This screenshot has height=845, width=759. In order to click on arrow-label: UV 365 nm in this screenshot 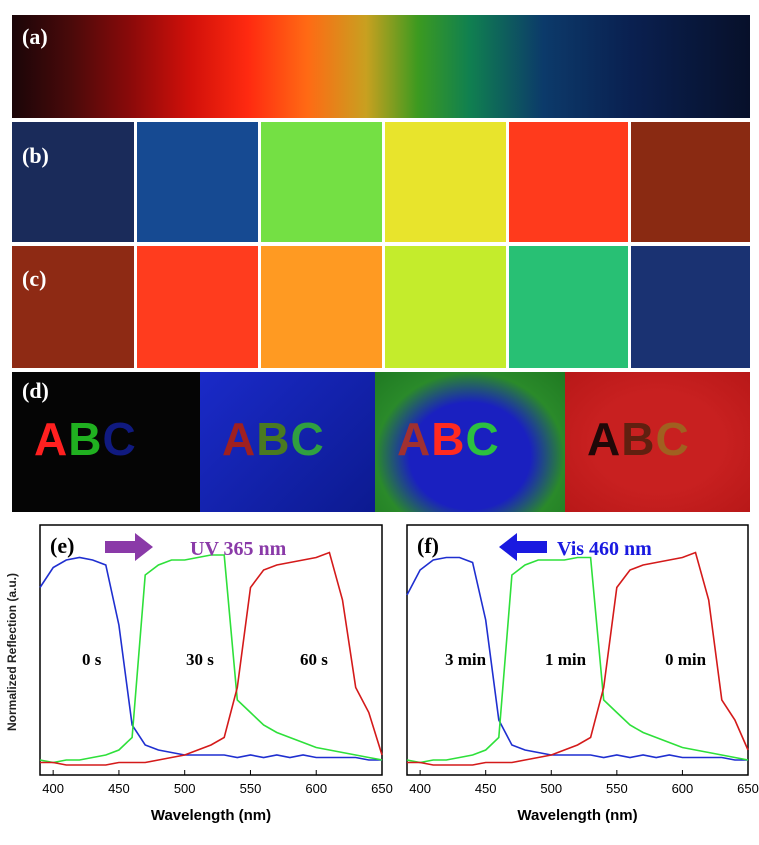, I will do `click(238, 549)`.